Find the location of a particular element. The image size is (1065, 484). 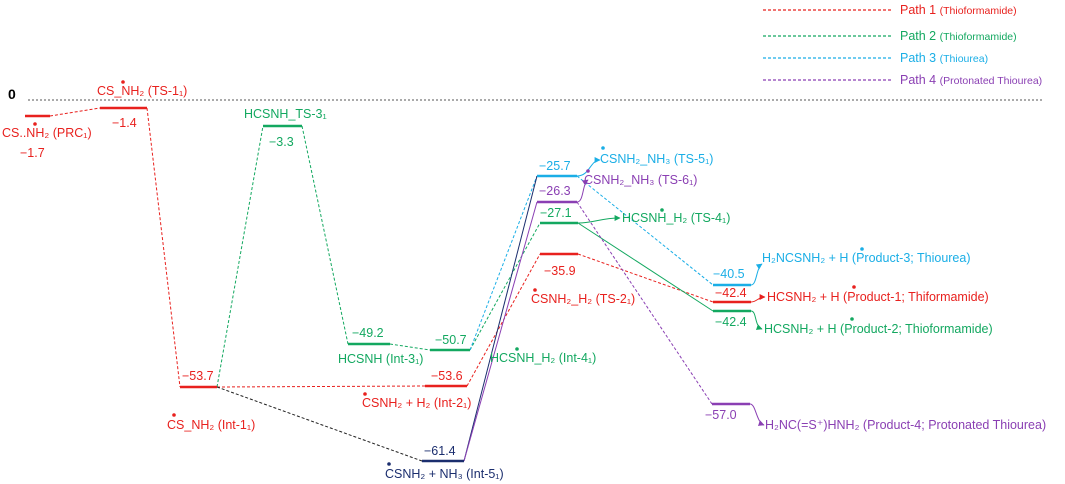

radical-dot-ts4 is located at coordinates (662, 210).